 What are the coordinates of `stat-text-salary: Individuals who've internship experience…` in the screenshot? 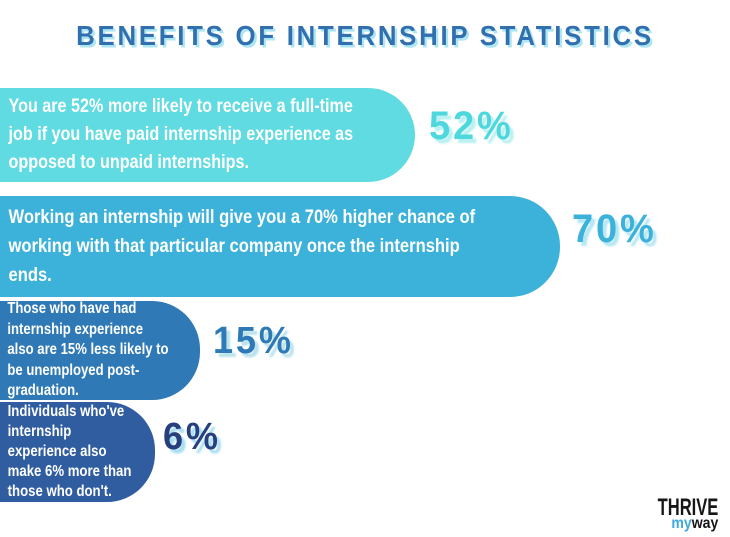 It's located at (69, 451).